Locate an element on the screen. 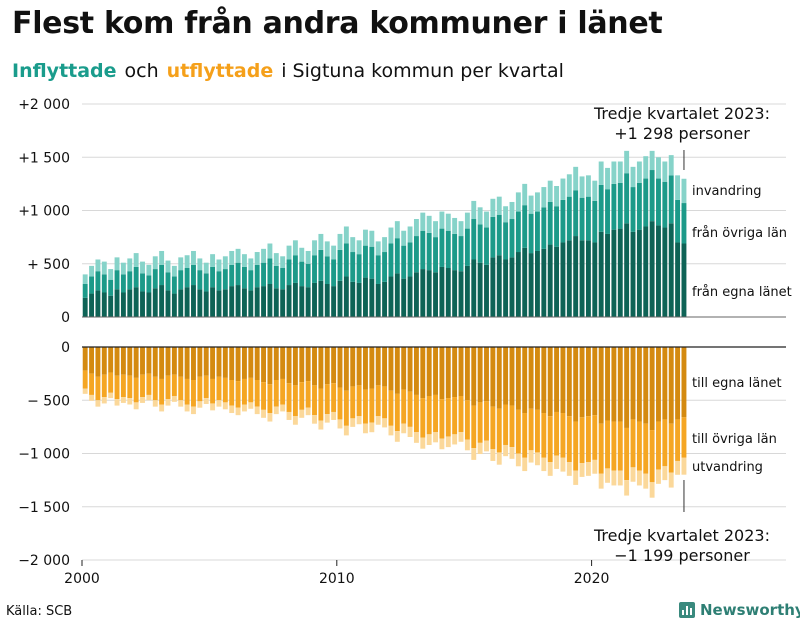 The height and width of the screenshot is (625, 800). series-label-in: från övriga län is located at coordinates (739, 233).